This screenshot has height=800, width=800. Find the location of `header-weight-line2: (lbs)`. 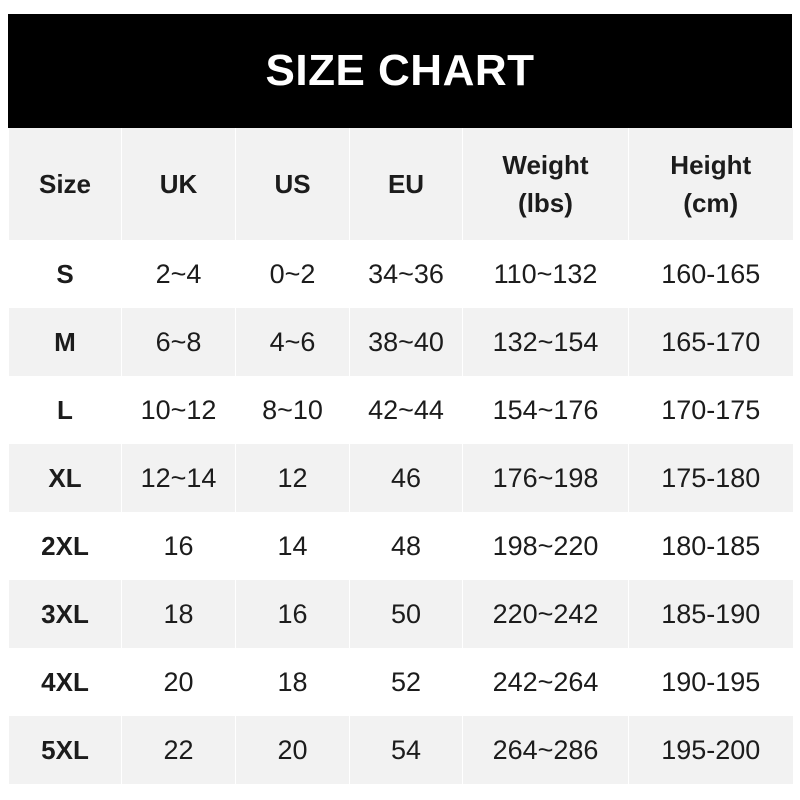

header-weight-line2: (lbs) is located at coordinates (545, 203).